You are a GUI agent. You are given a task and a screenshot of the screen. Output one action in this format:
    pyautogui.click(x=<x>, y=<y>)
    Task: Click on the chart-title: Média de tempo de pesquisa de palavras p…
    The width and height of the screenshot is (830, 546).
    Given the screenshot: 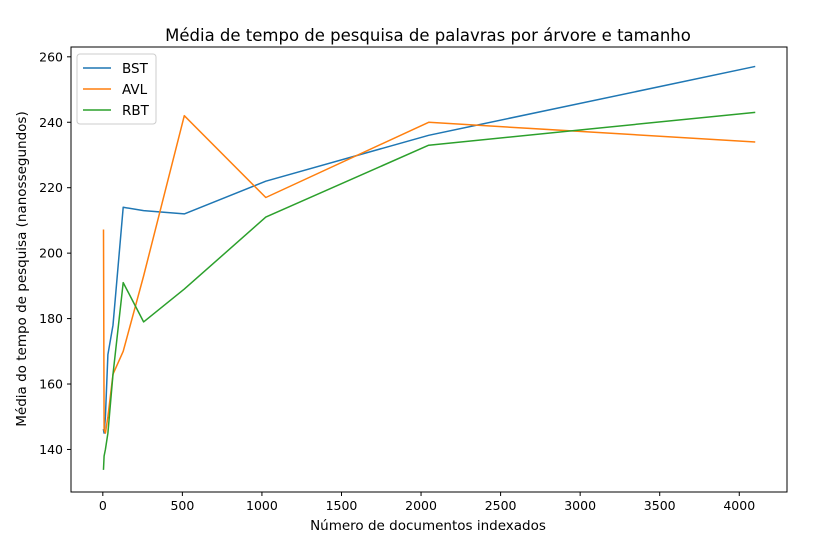 What is the action you would take?
    pyautogui.click(x=428, y=35)
    